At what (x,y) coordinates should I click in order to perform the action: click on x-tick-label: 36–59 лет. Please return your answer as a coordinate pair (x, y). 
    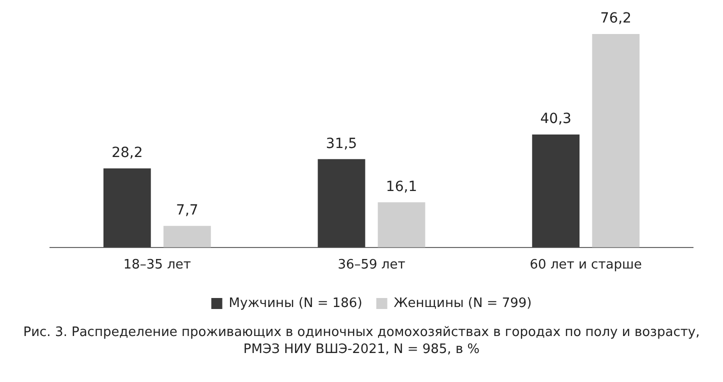
    Looking at the image, I should click on (372, 265).